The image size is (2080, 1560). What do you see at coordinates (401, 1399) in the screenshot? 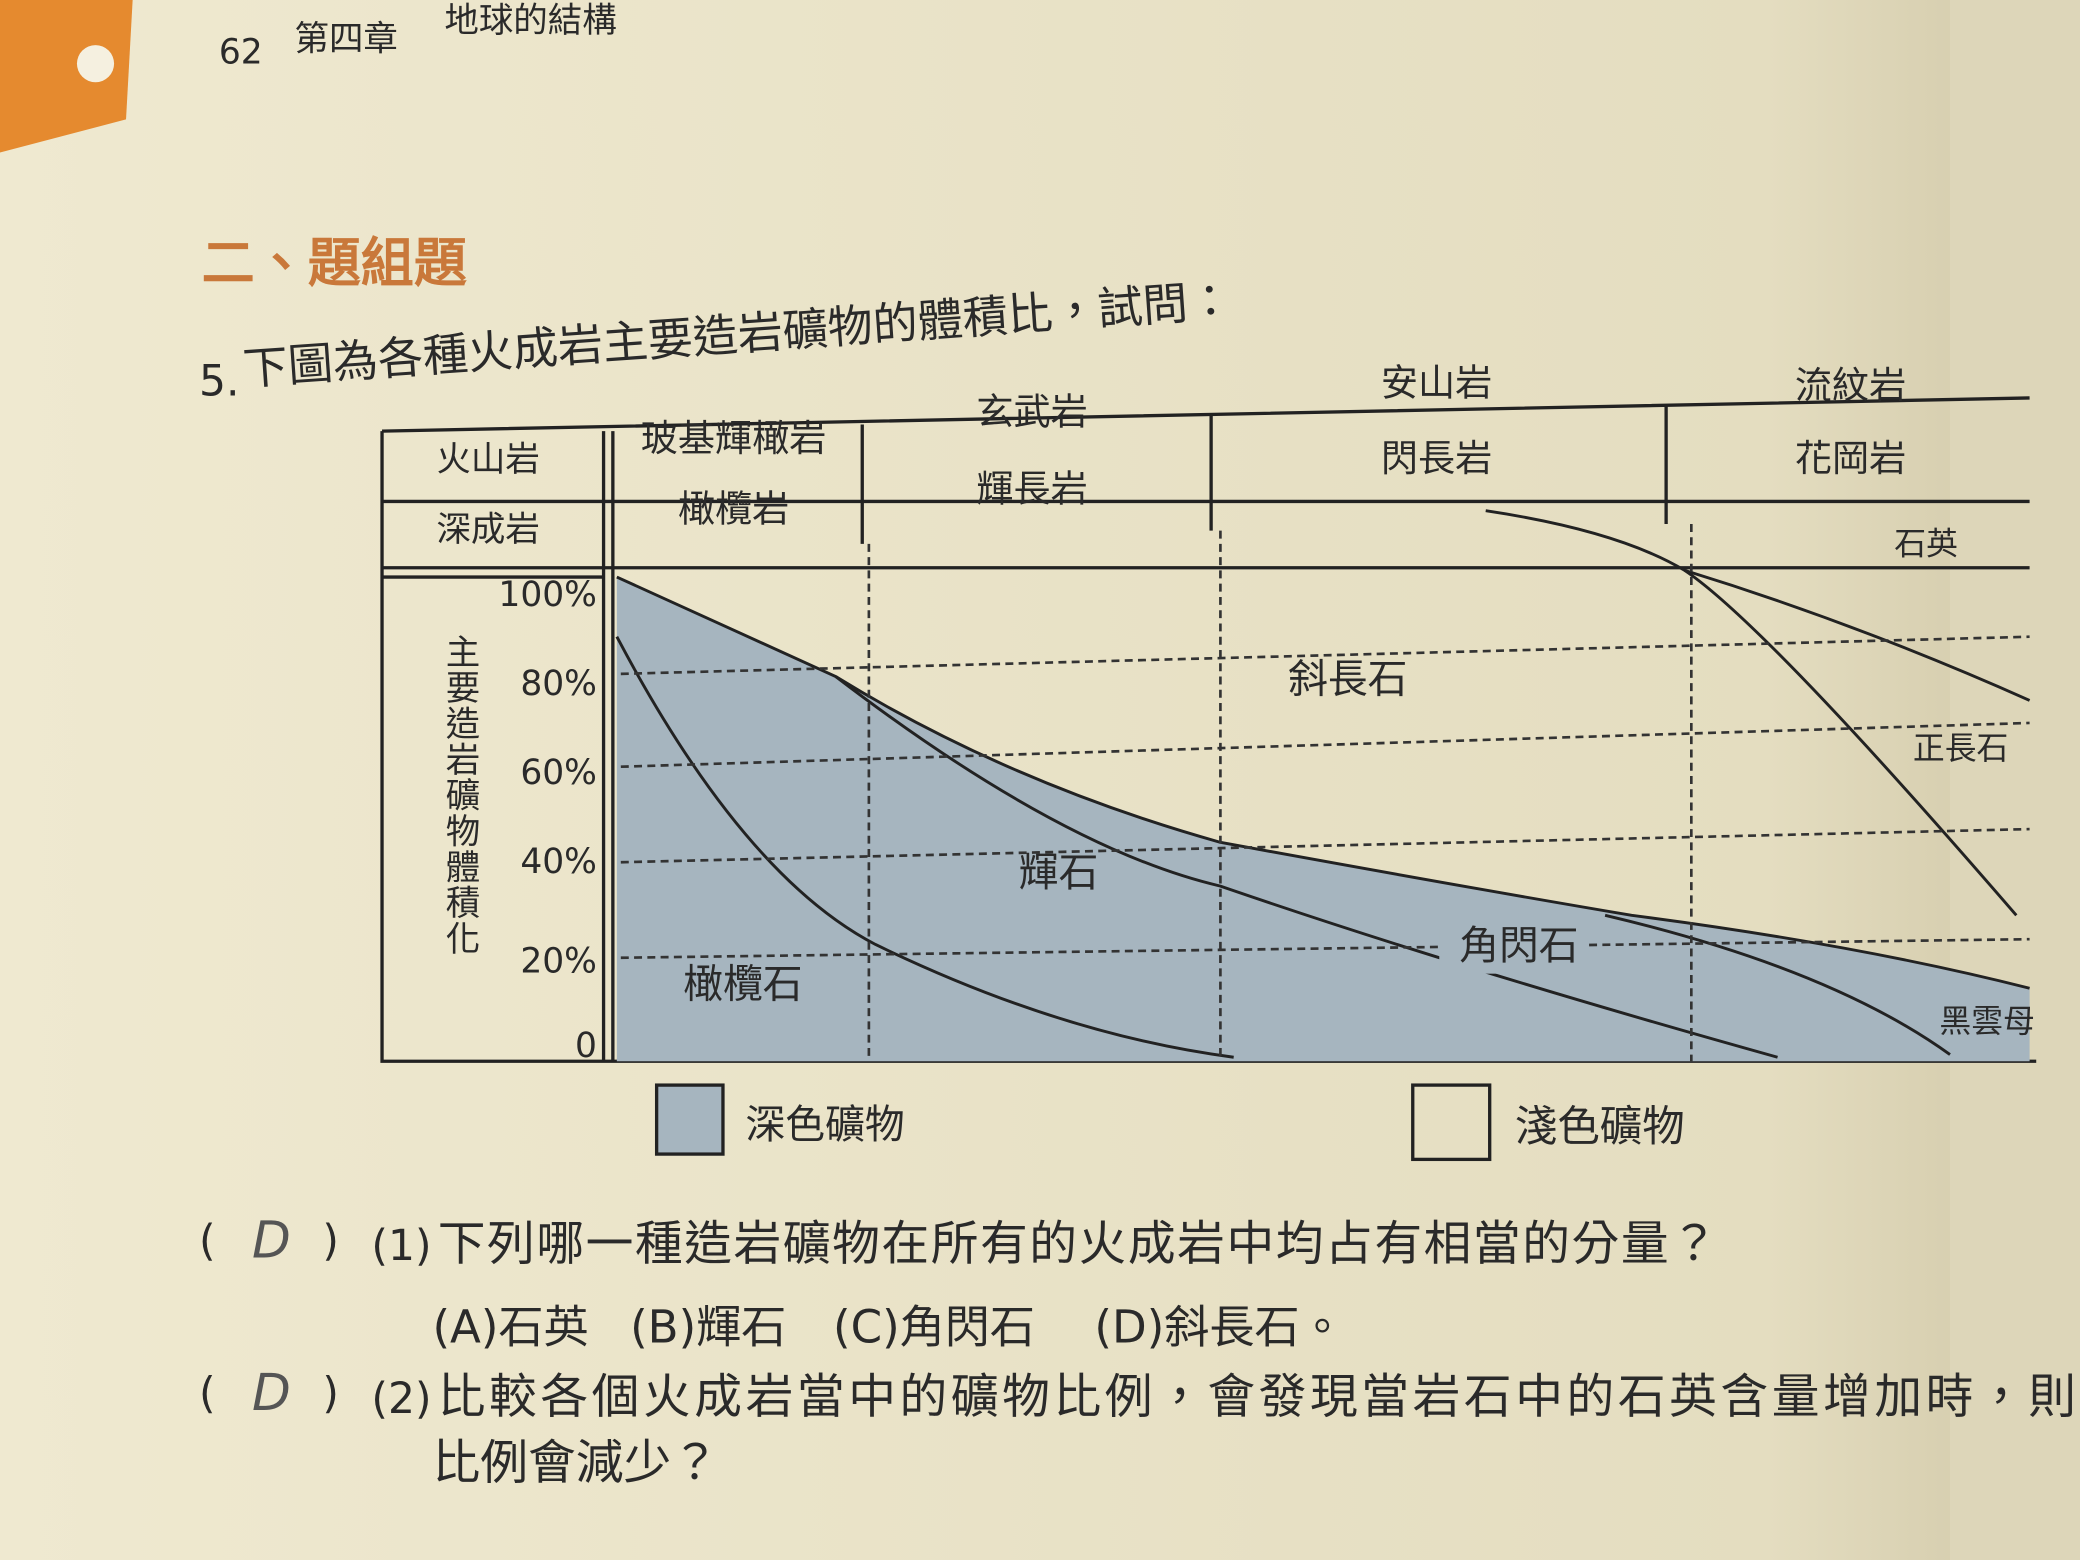
I see `subquestion-number: (2)` at bounding box center [401, 1399].